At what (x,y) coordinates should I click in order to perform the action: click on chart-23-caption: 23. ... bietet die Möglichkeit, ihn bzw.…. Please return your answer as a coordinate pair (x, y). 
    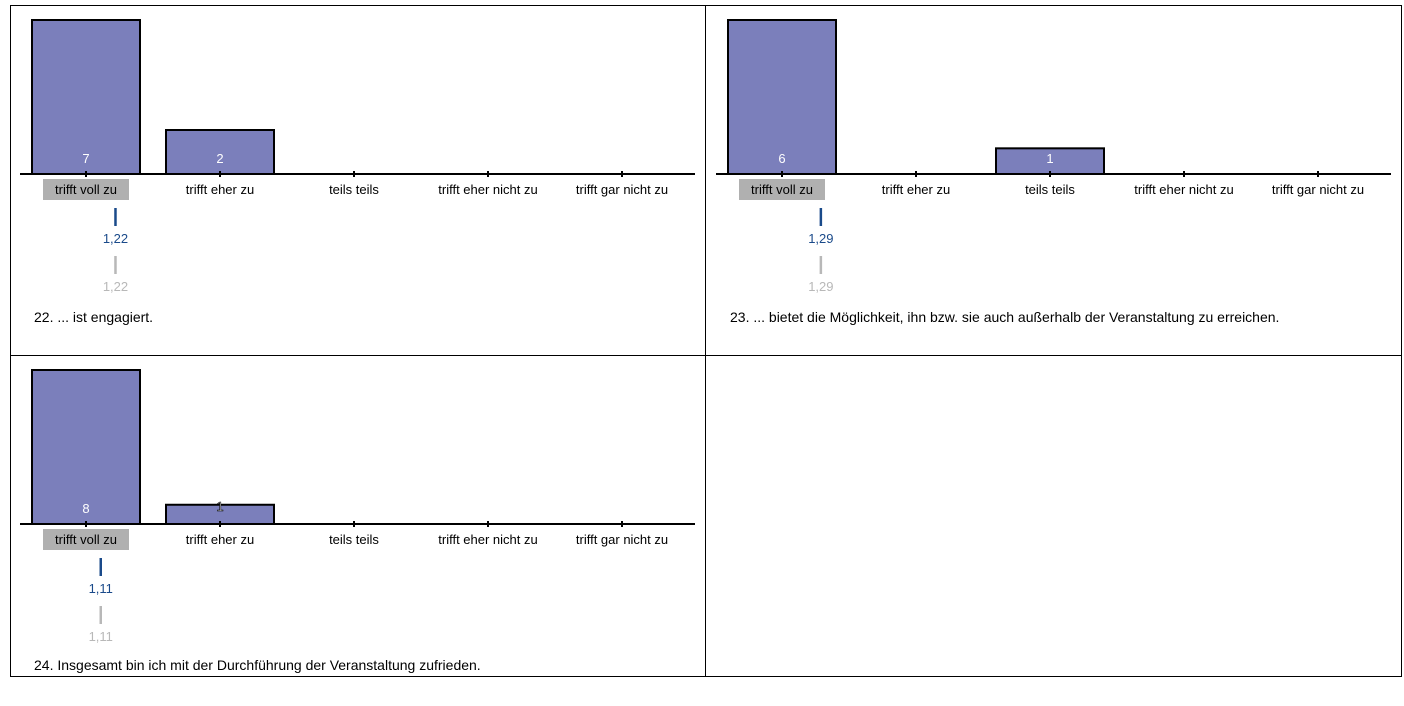
    Looking at the image, I should click on (1005, 317).